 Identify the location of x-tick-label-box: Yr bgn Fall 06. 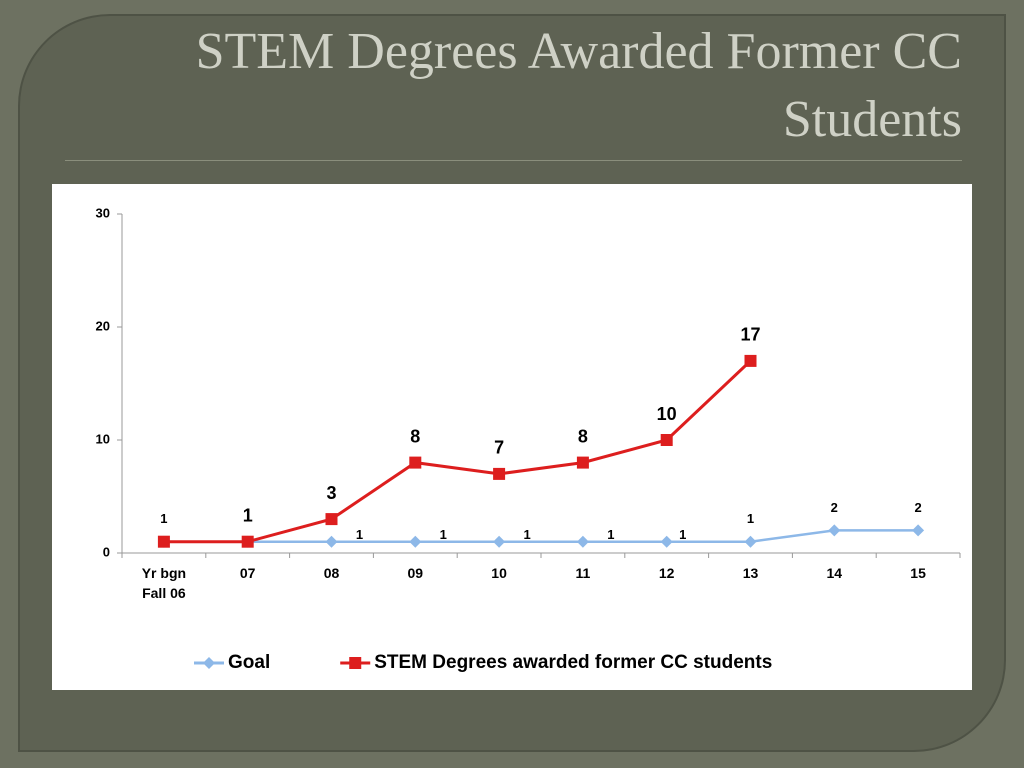
(164, 583).